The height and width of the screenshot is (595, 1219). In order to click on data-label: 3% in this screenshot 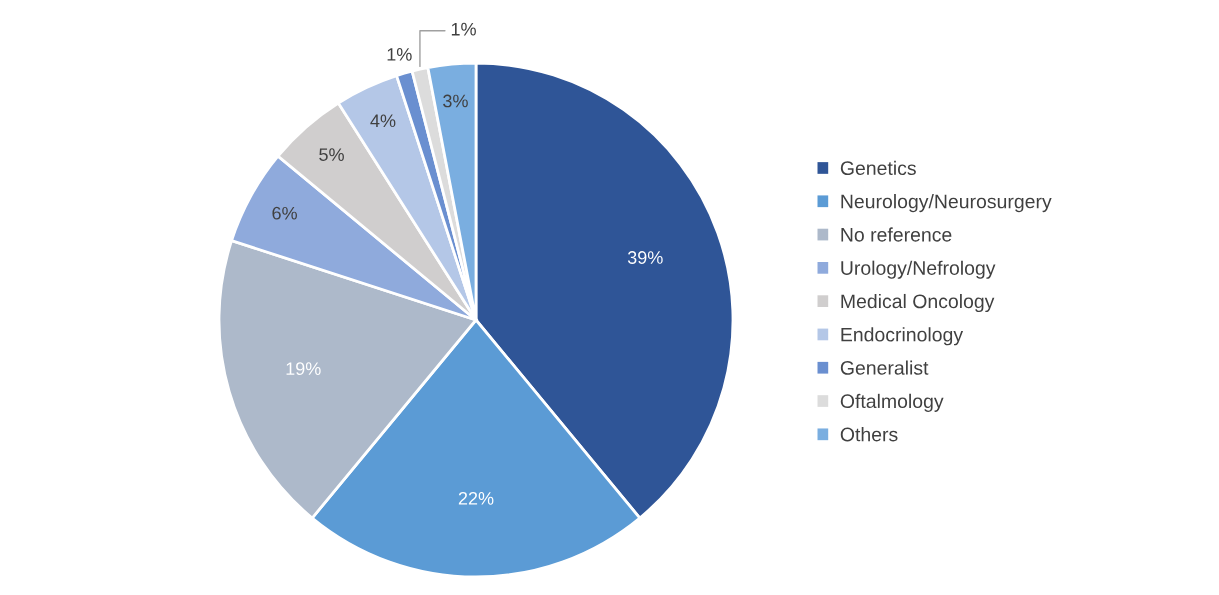, I will do `click(455, 101)`.